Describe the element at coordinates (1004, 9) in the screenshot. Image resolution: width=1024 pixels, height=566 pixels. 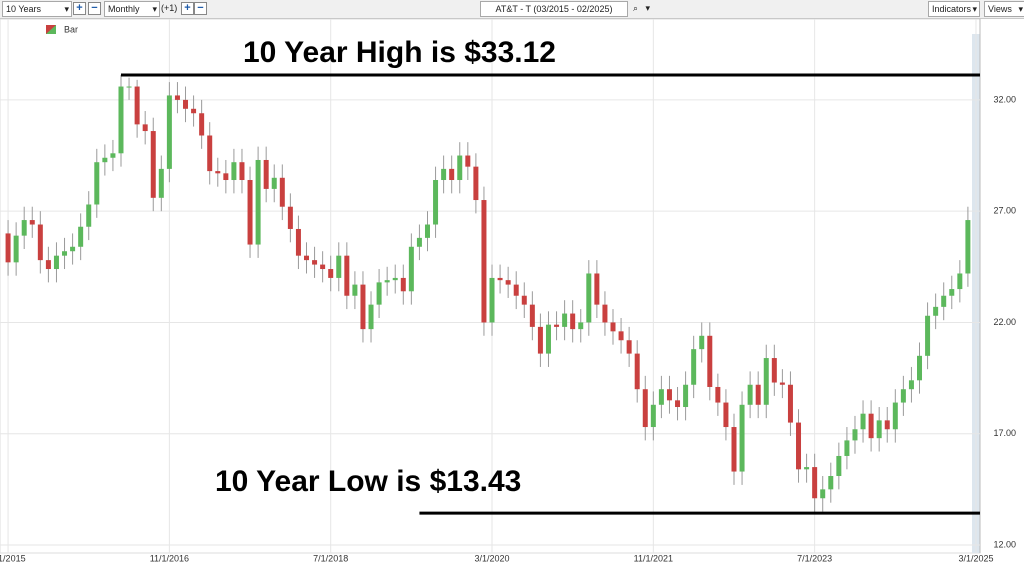
I see `views-button: Views` at that location.